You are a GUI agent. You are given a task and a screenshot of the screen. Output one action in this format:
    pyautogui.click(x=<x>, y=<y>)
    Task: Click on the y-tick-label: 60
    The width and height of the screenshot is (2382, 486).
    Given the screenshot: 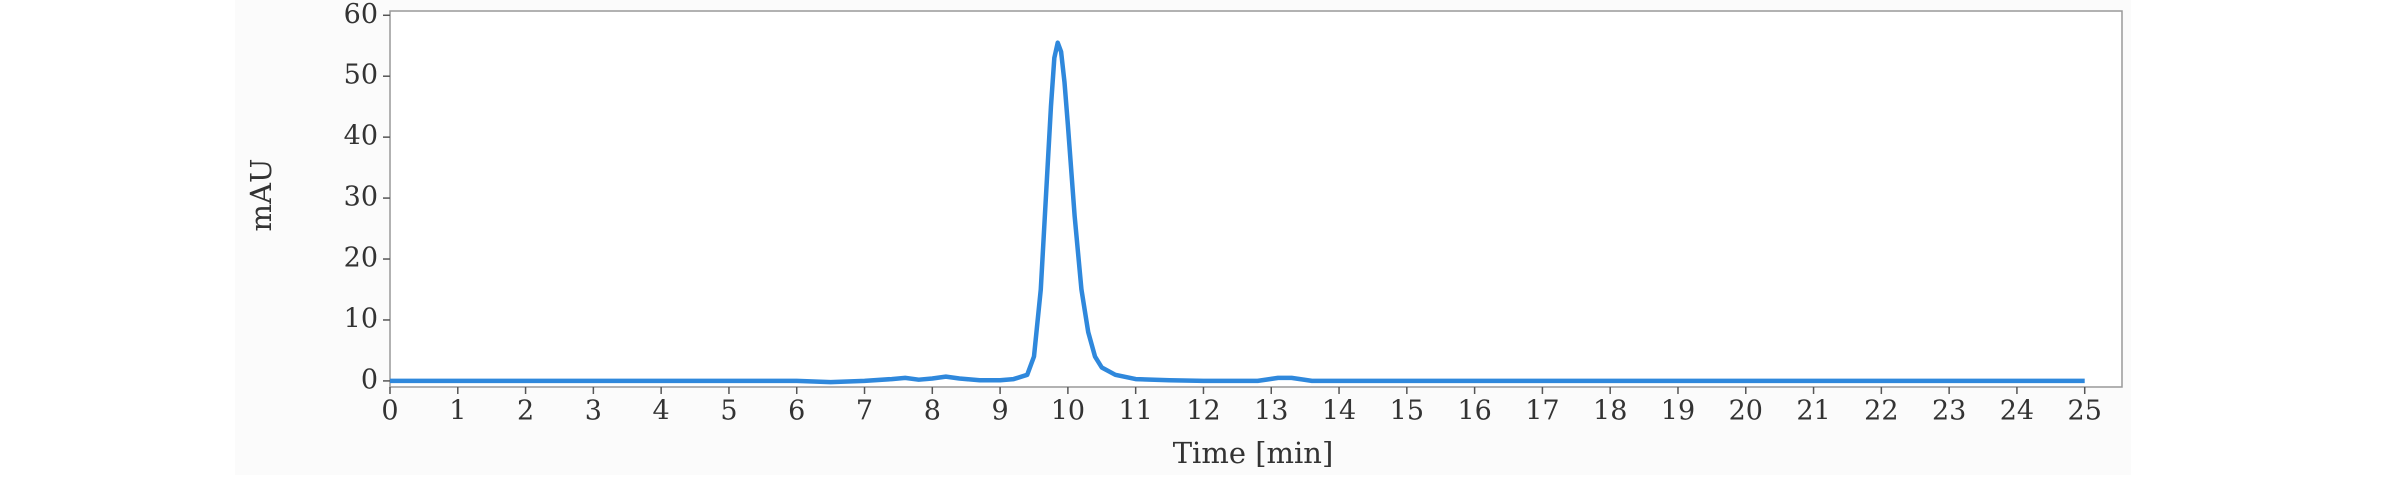 What is the action you would take?
    pyautogui.click(x=361, y=15)
    